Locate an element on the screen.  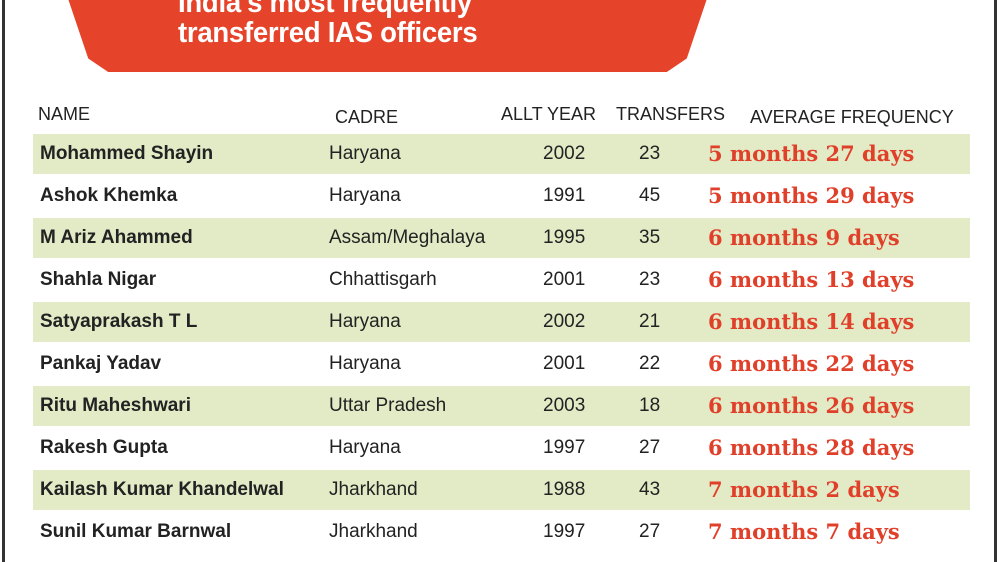
cell-transfers: 45 is located at coordinates (650, 195).